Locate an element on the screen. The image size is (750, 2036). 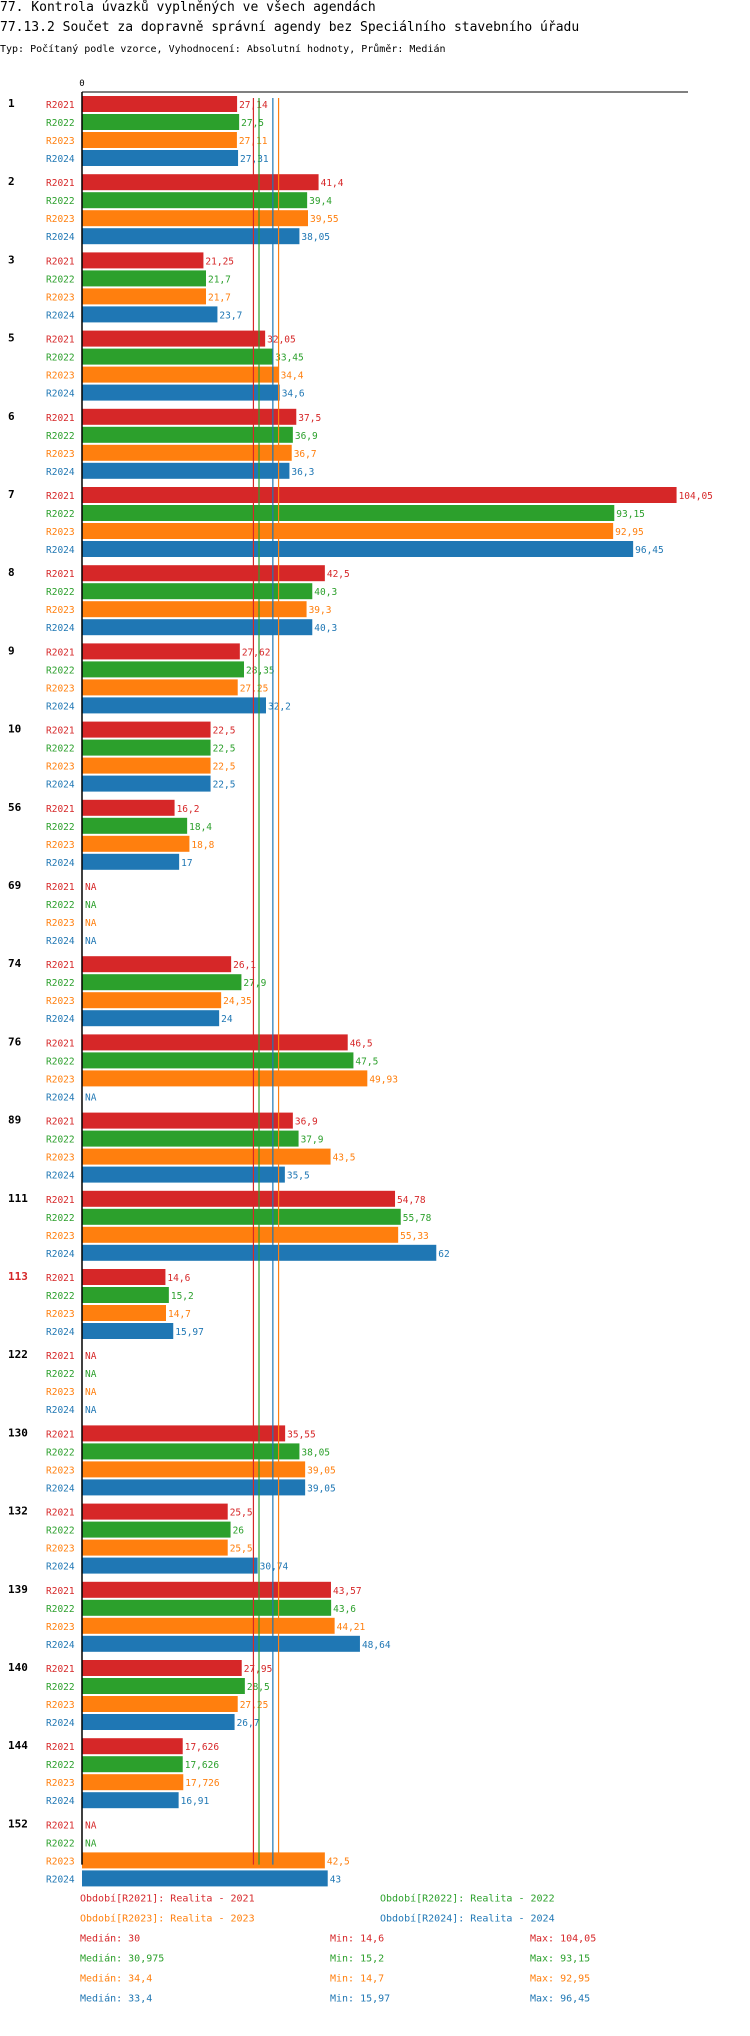
value-label-113-R2022: 15,2 is located at coordinates (182, 1296).